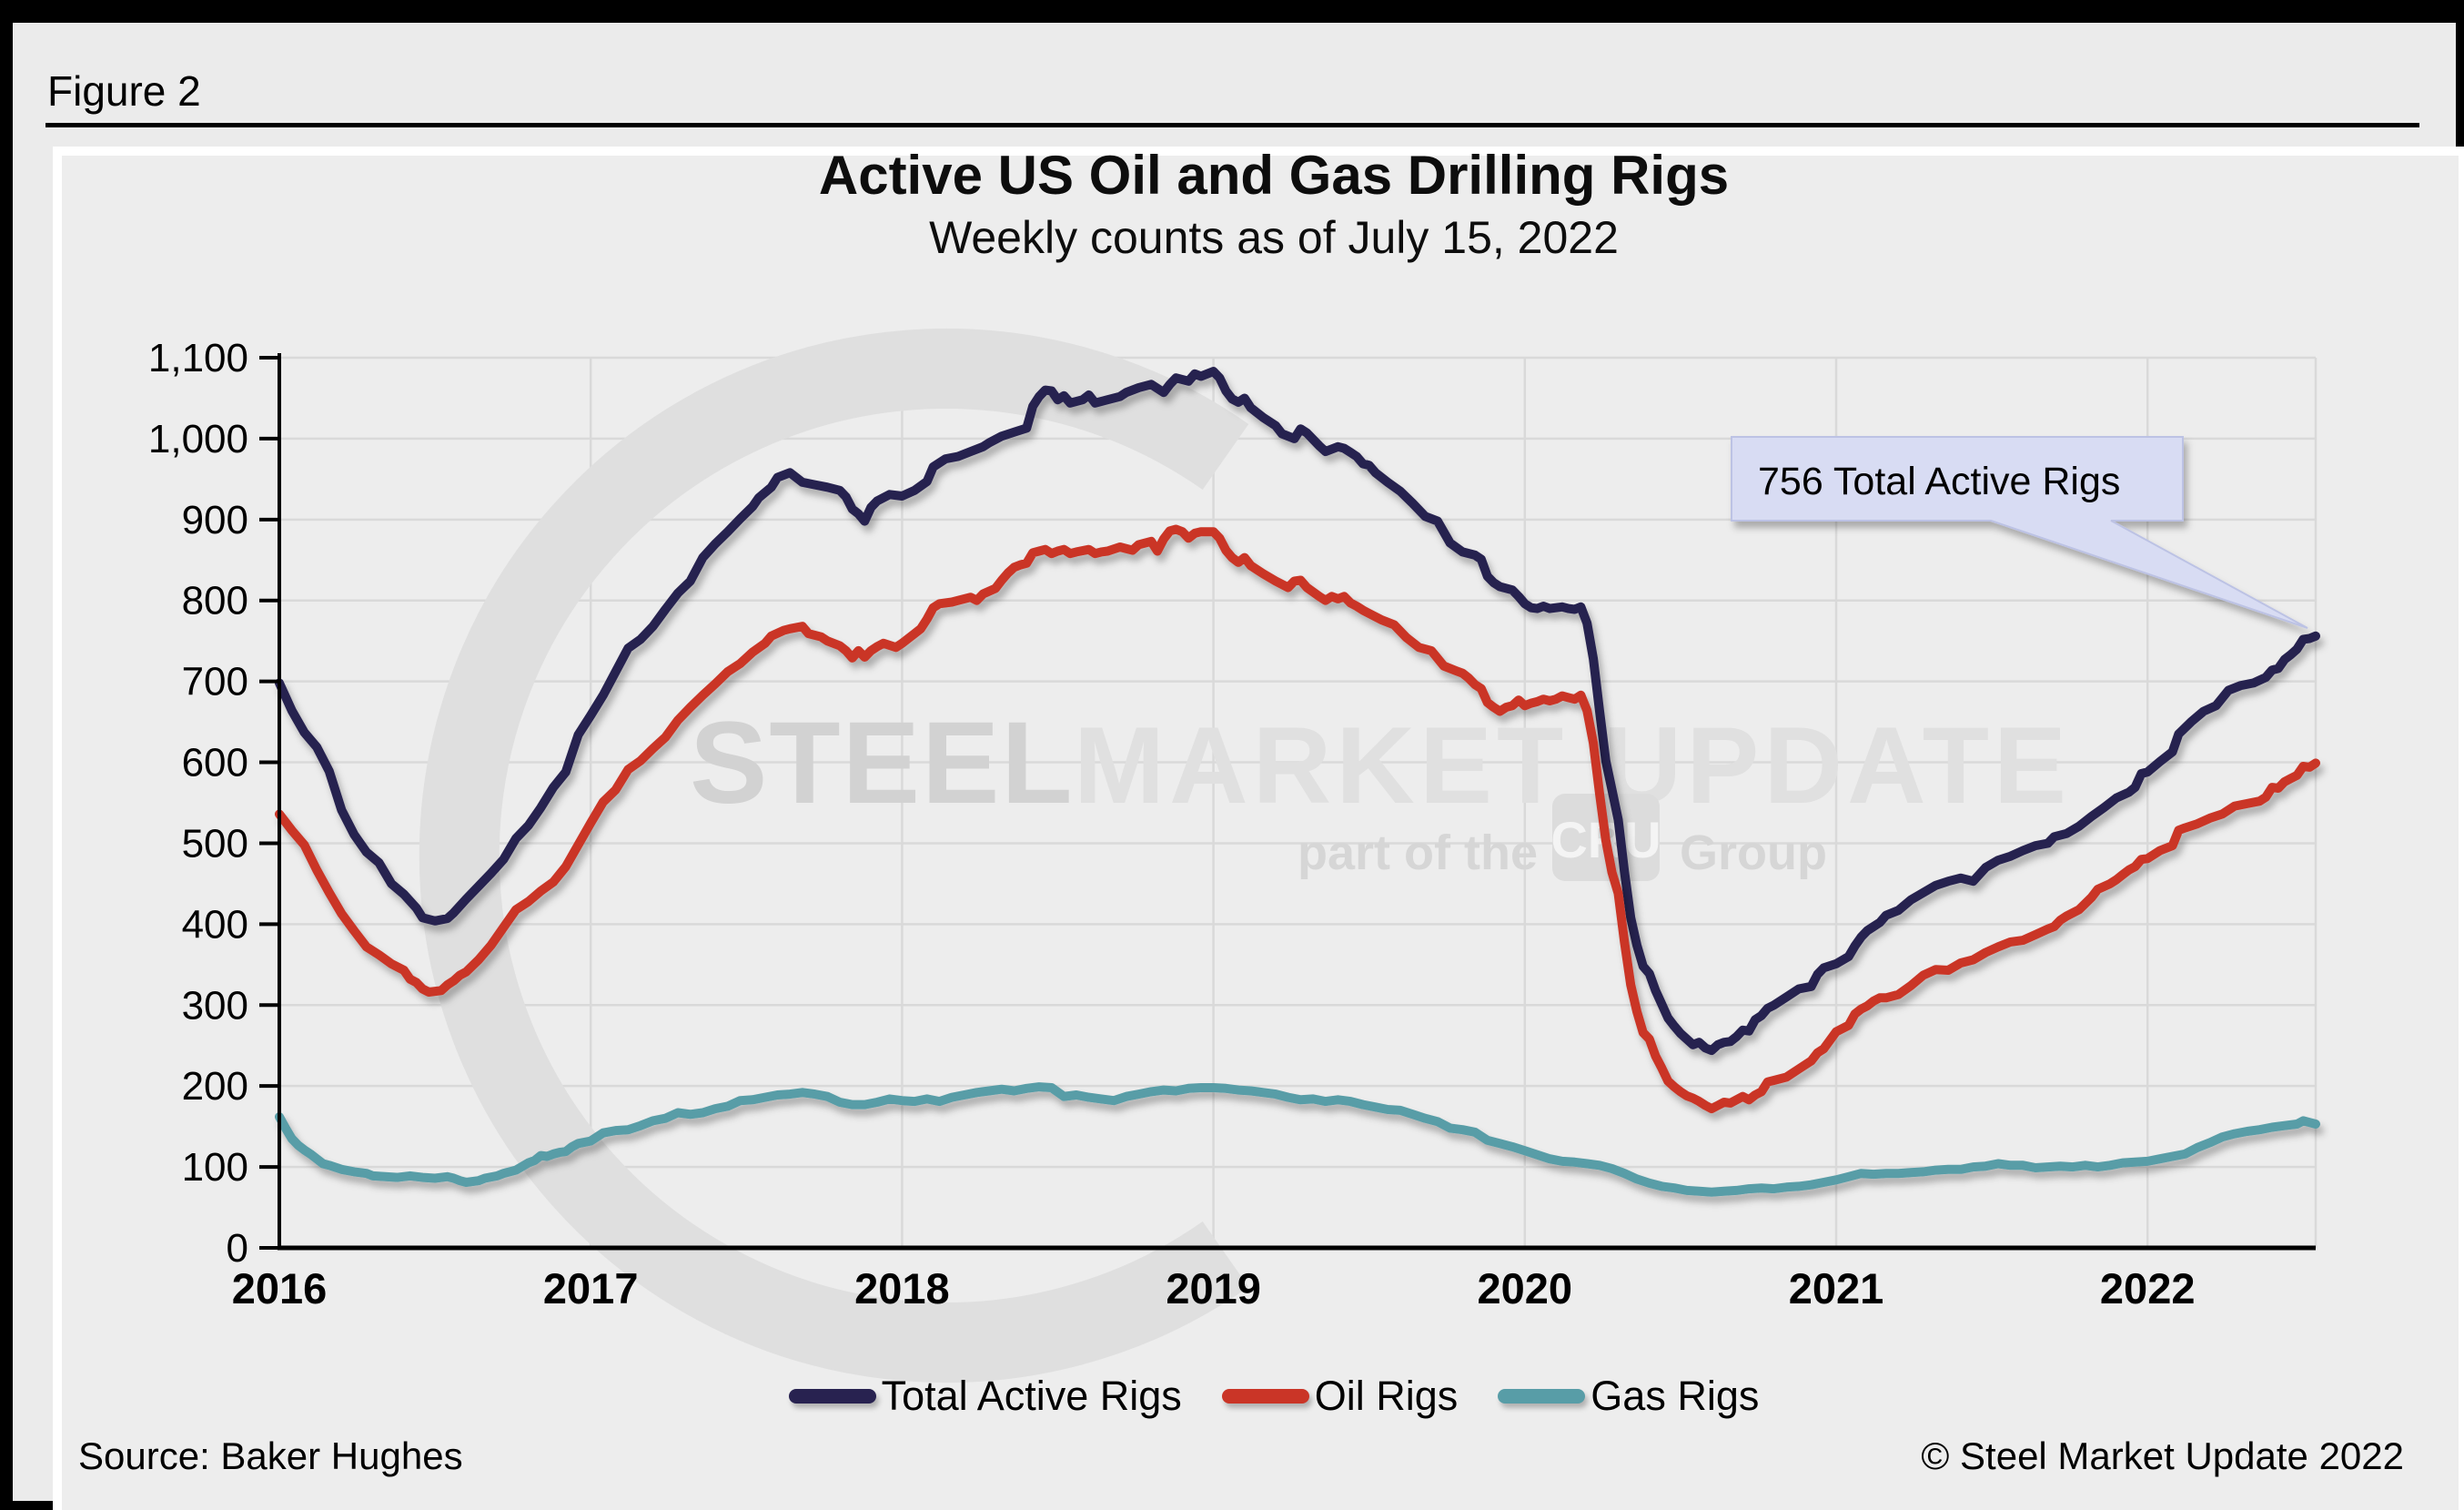  I want to click on y-tick-label: 500, so click(215, 844).